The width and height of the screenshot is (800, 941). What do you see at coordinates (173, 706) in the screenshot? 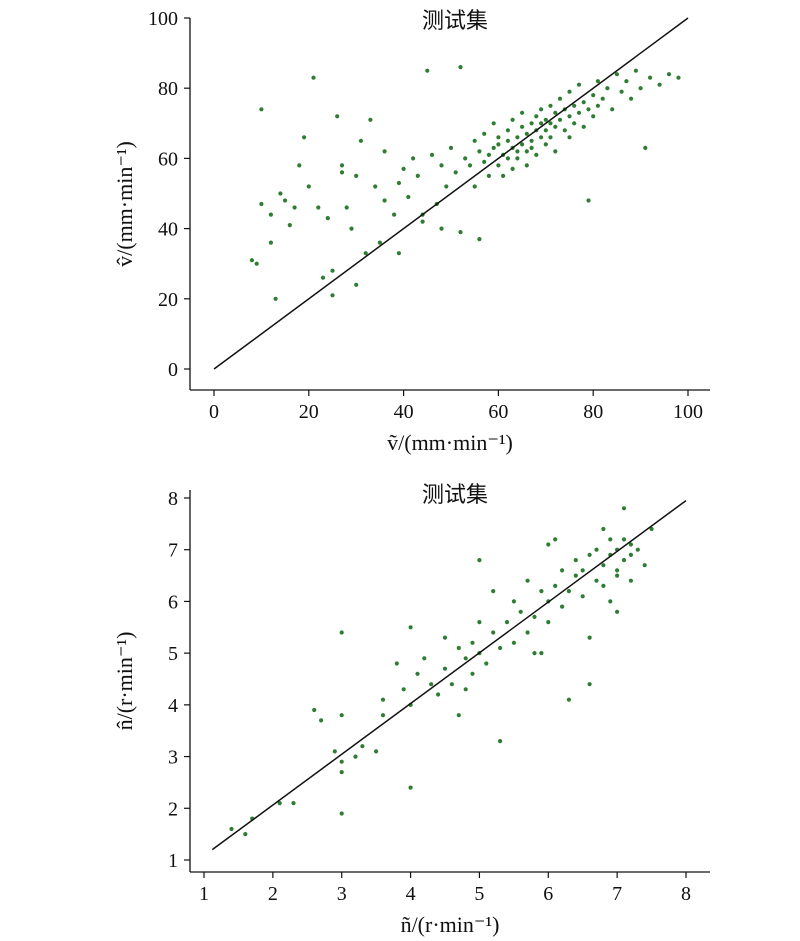
I see `y-tick-label: 4` at bounding box center [173, 706].